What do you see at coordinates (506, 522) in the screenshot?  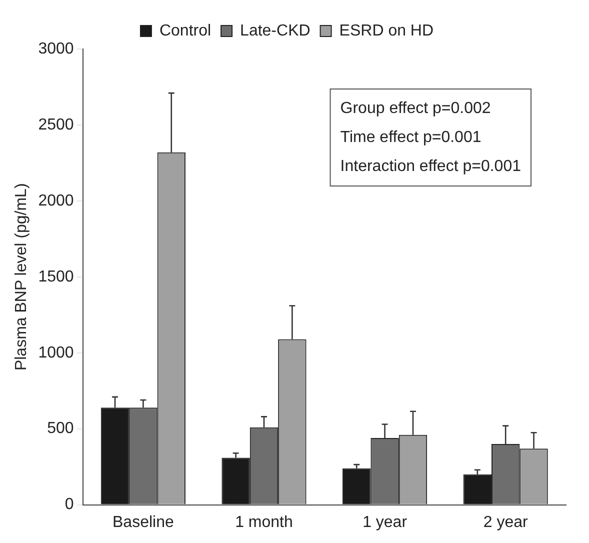 I see `x-tick-label: 2 year` at bounding box center [506, 522].